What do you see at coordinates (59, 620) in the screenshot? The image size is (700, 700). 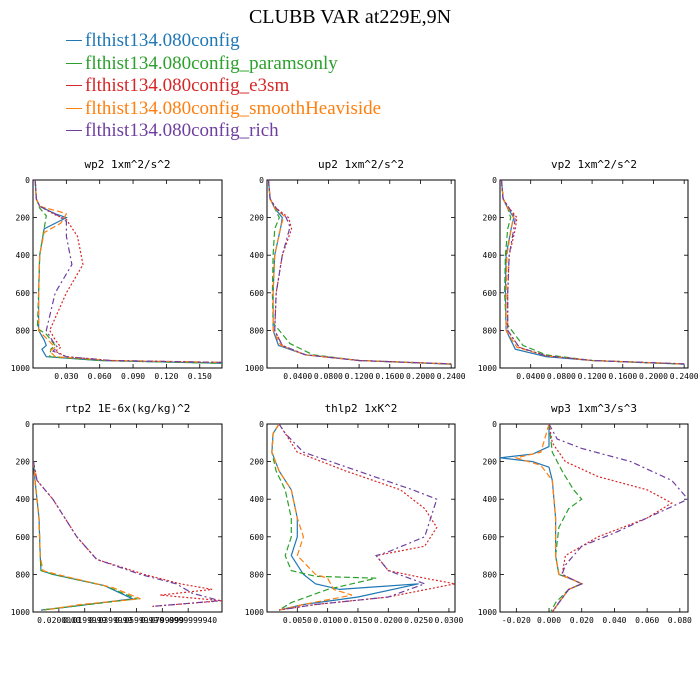 I see `x-tick-label: 0.0200000` at bounding box center [59, 620].